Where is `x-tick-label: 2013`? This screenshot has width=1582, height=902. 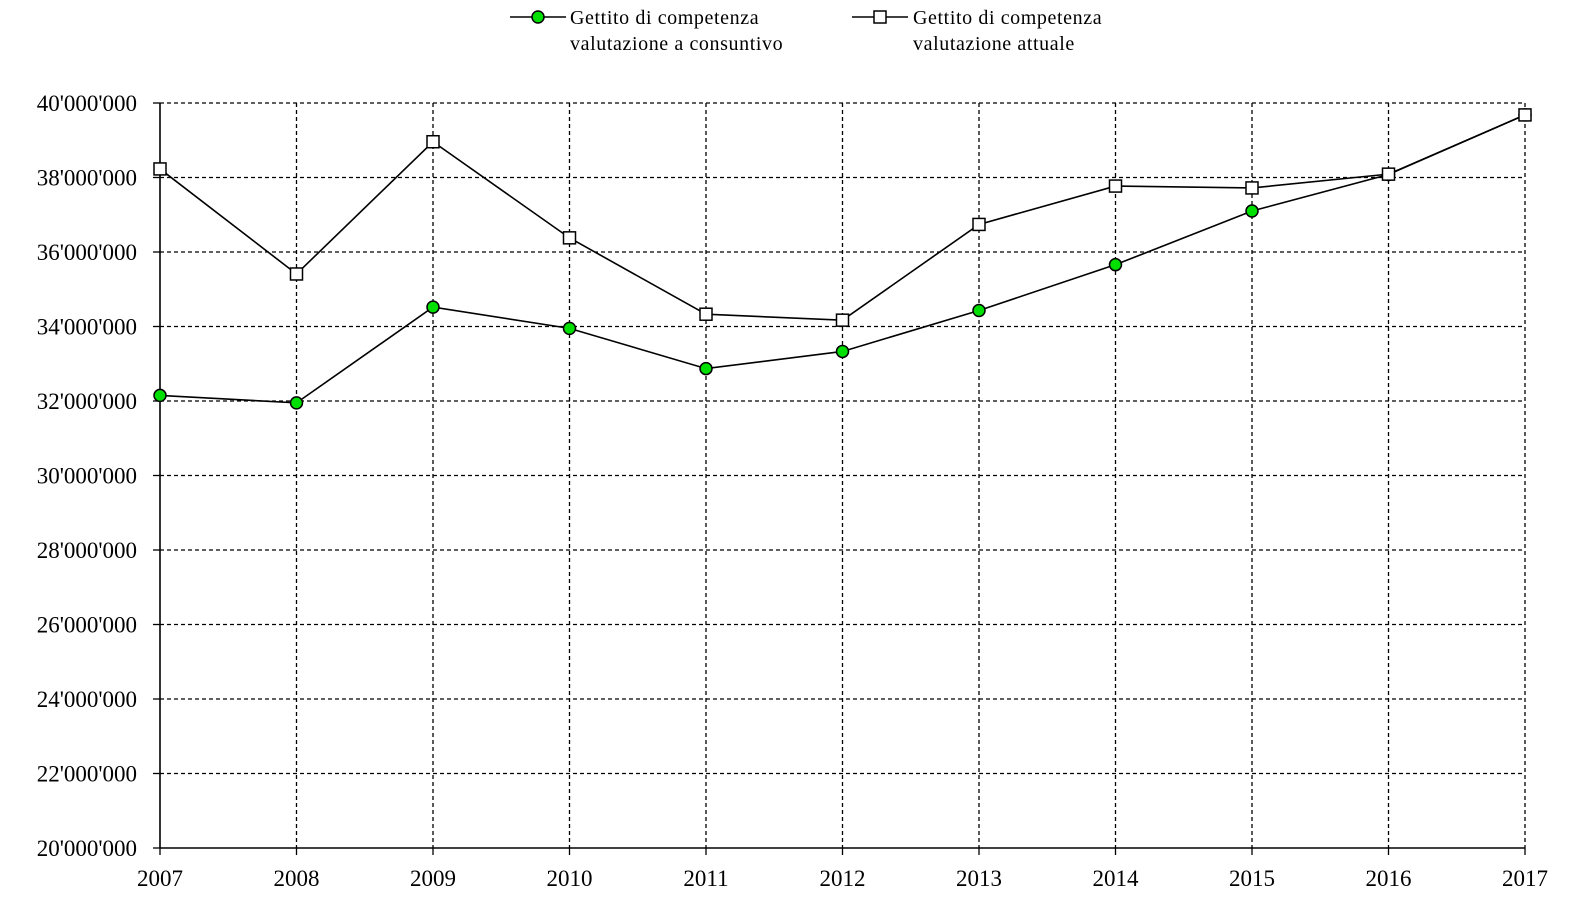
x-tick-label: 2013 is located at coordinates (979, 878).